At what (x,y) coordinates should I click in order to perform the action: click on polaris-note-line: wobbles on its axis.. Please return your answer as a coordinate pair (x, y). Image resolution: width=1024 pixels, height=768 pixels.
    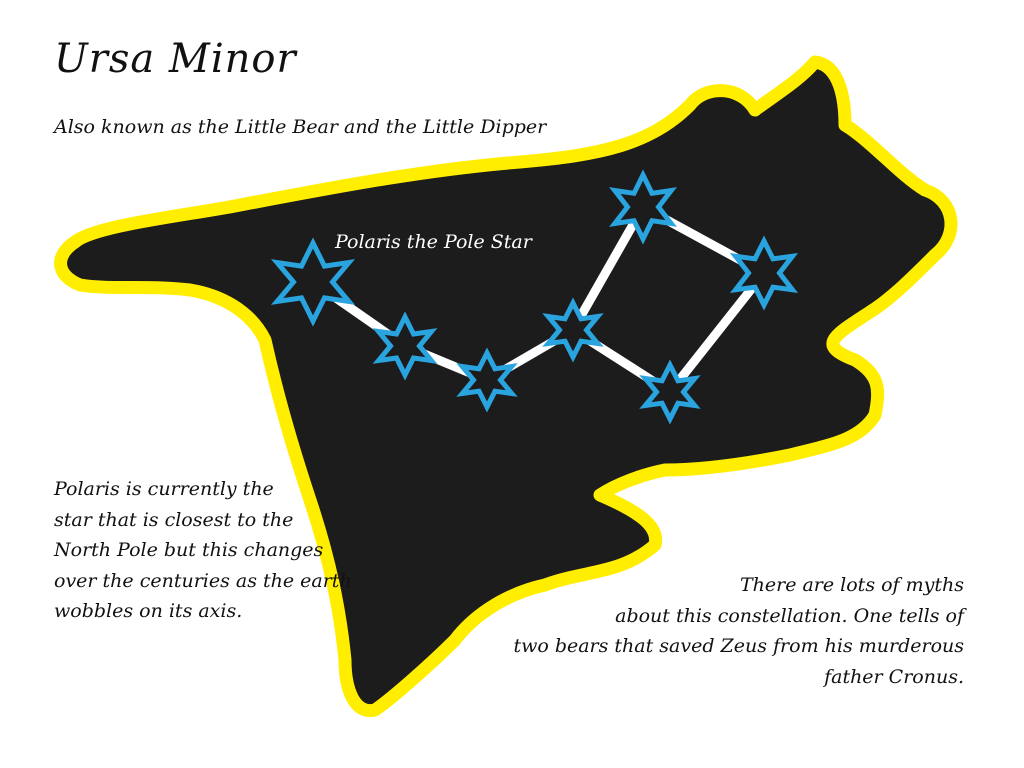
    Looking at the image, I should click on (148, 611).